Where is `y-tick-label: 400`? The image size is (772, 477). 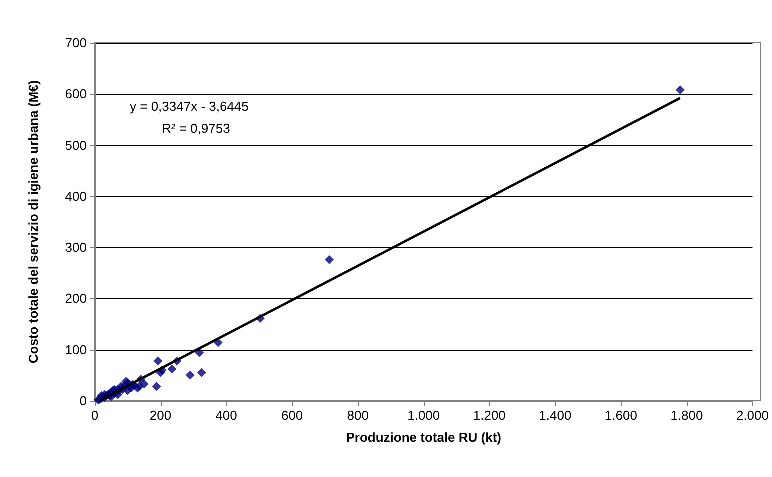 y-tick-label: 400 is located at coordinates (76, 196).